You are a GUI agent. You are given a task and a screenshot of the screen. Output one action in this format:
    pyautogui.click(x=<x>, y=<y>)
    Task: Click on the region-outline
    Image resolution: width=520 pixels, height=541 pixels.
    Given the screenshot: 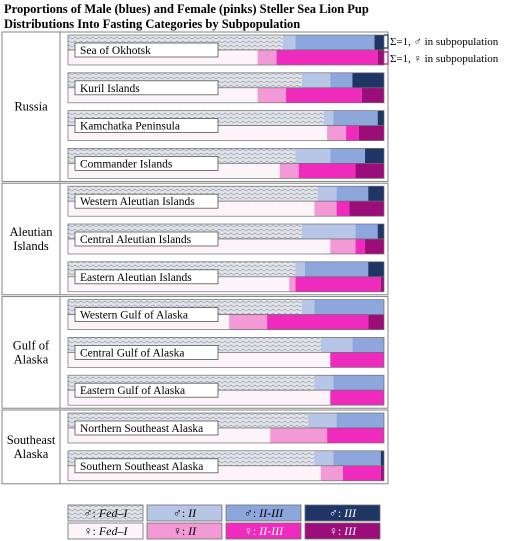 What is the action you would take?
    pyautogui.click(x=195, y=447)
    